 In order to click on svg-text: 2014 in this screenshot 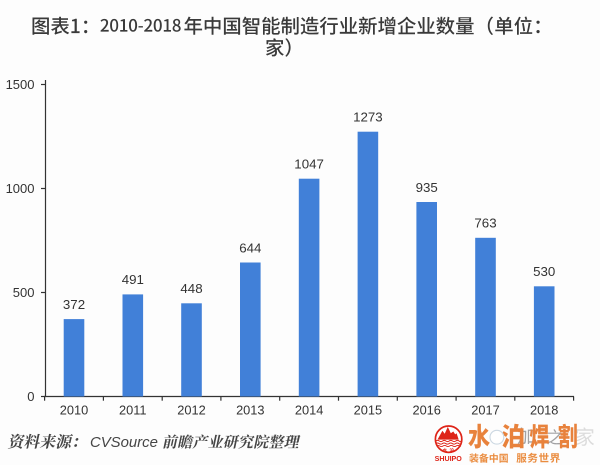, I will do `click(309, 409)`.